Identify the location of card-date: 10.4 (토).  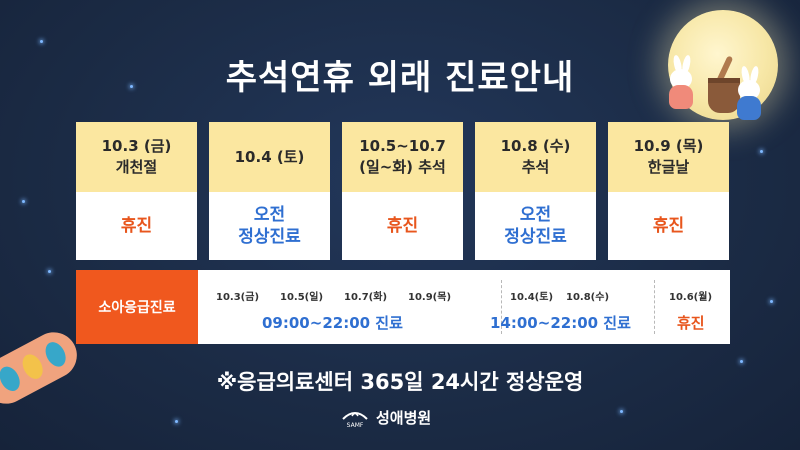
(269, 156).